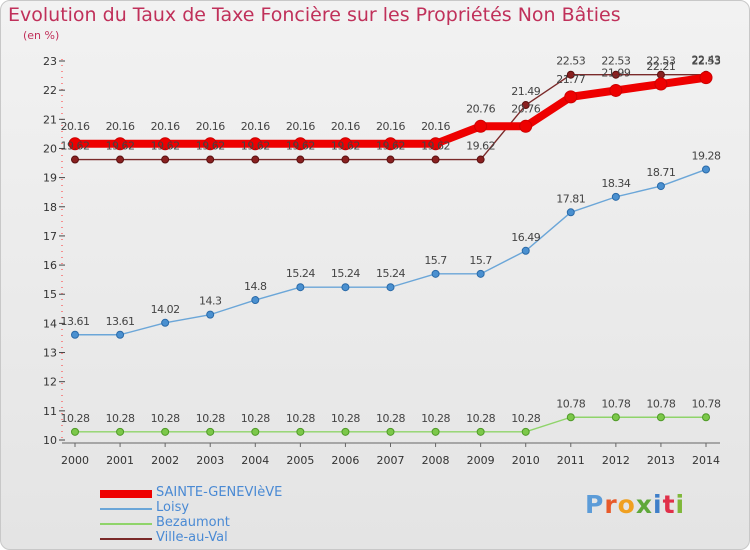 Image resolution: width=750 pixels, height=550 pixels. Describe the element at coordinates (480, 260) in the screenshot. I see `data-label: 15.7` at that location.